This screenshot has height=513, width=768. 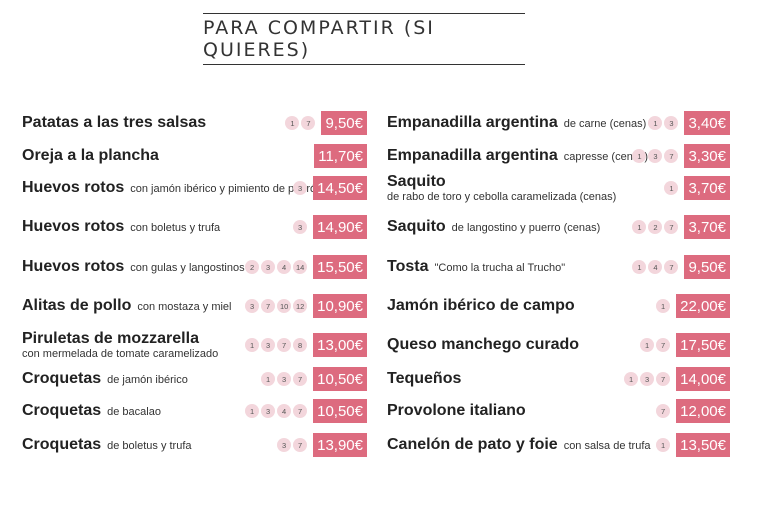 I want to click on item-subdescription: con mermelada de tomate caramelizado, so click(x=120, y=353).